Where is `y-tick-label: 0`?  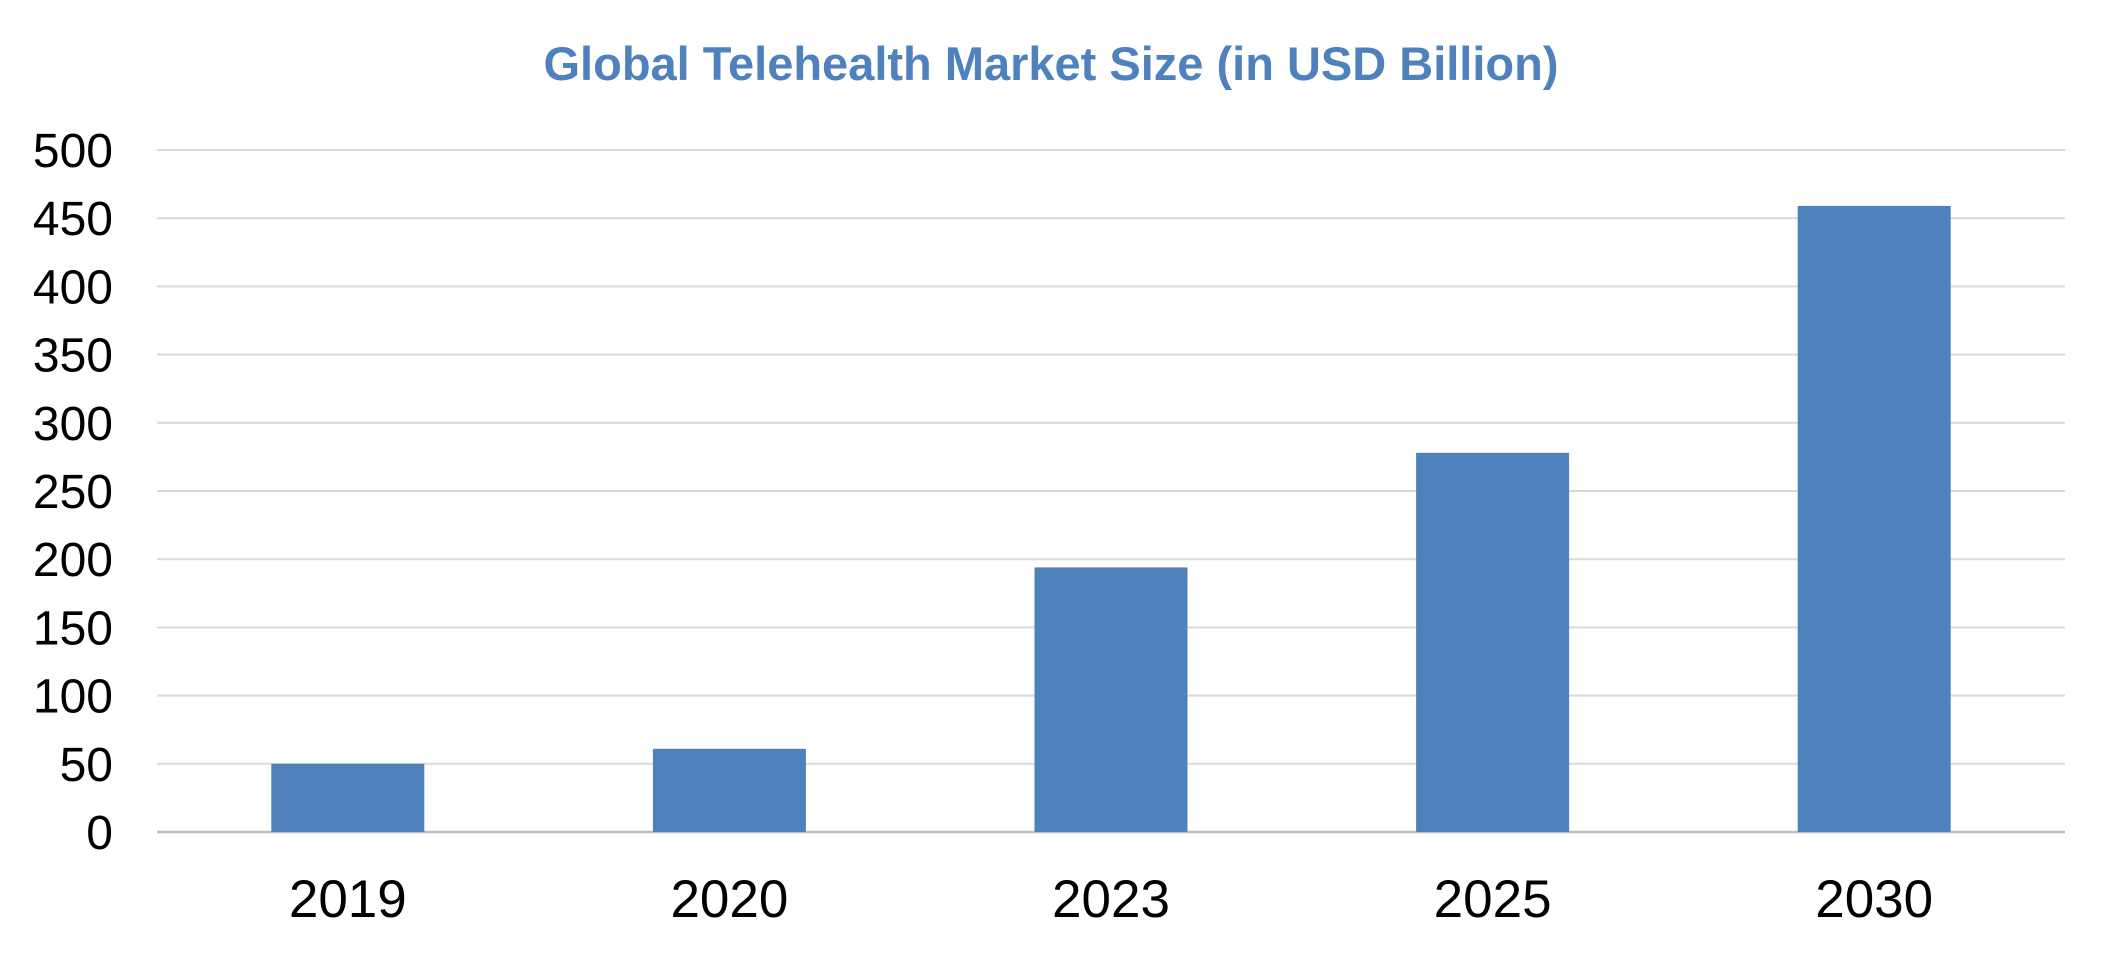 y-tick-label: 0 is located at coordinates (99, 833).